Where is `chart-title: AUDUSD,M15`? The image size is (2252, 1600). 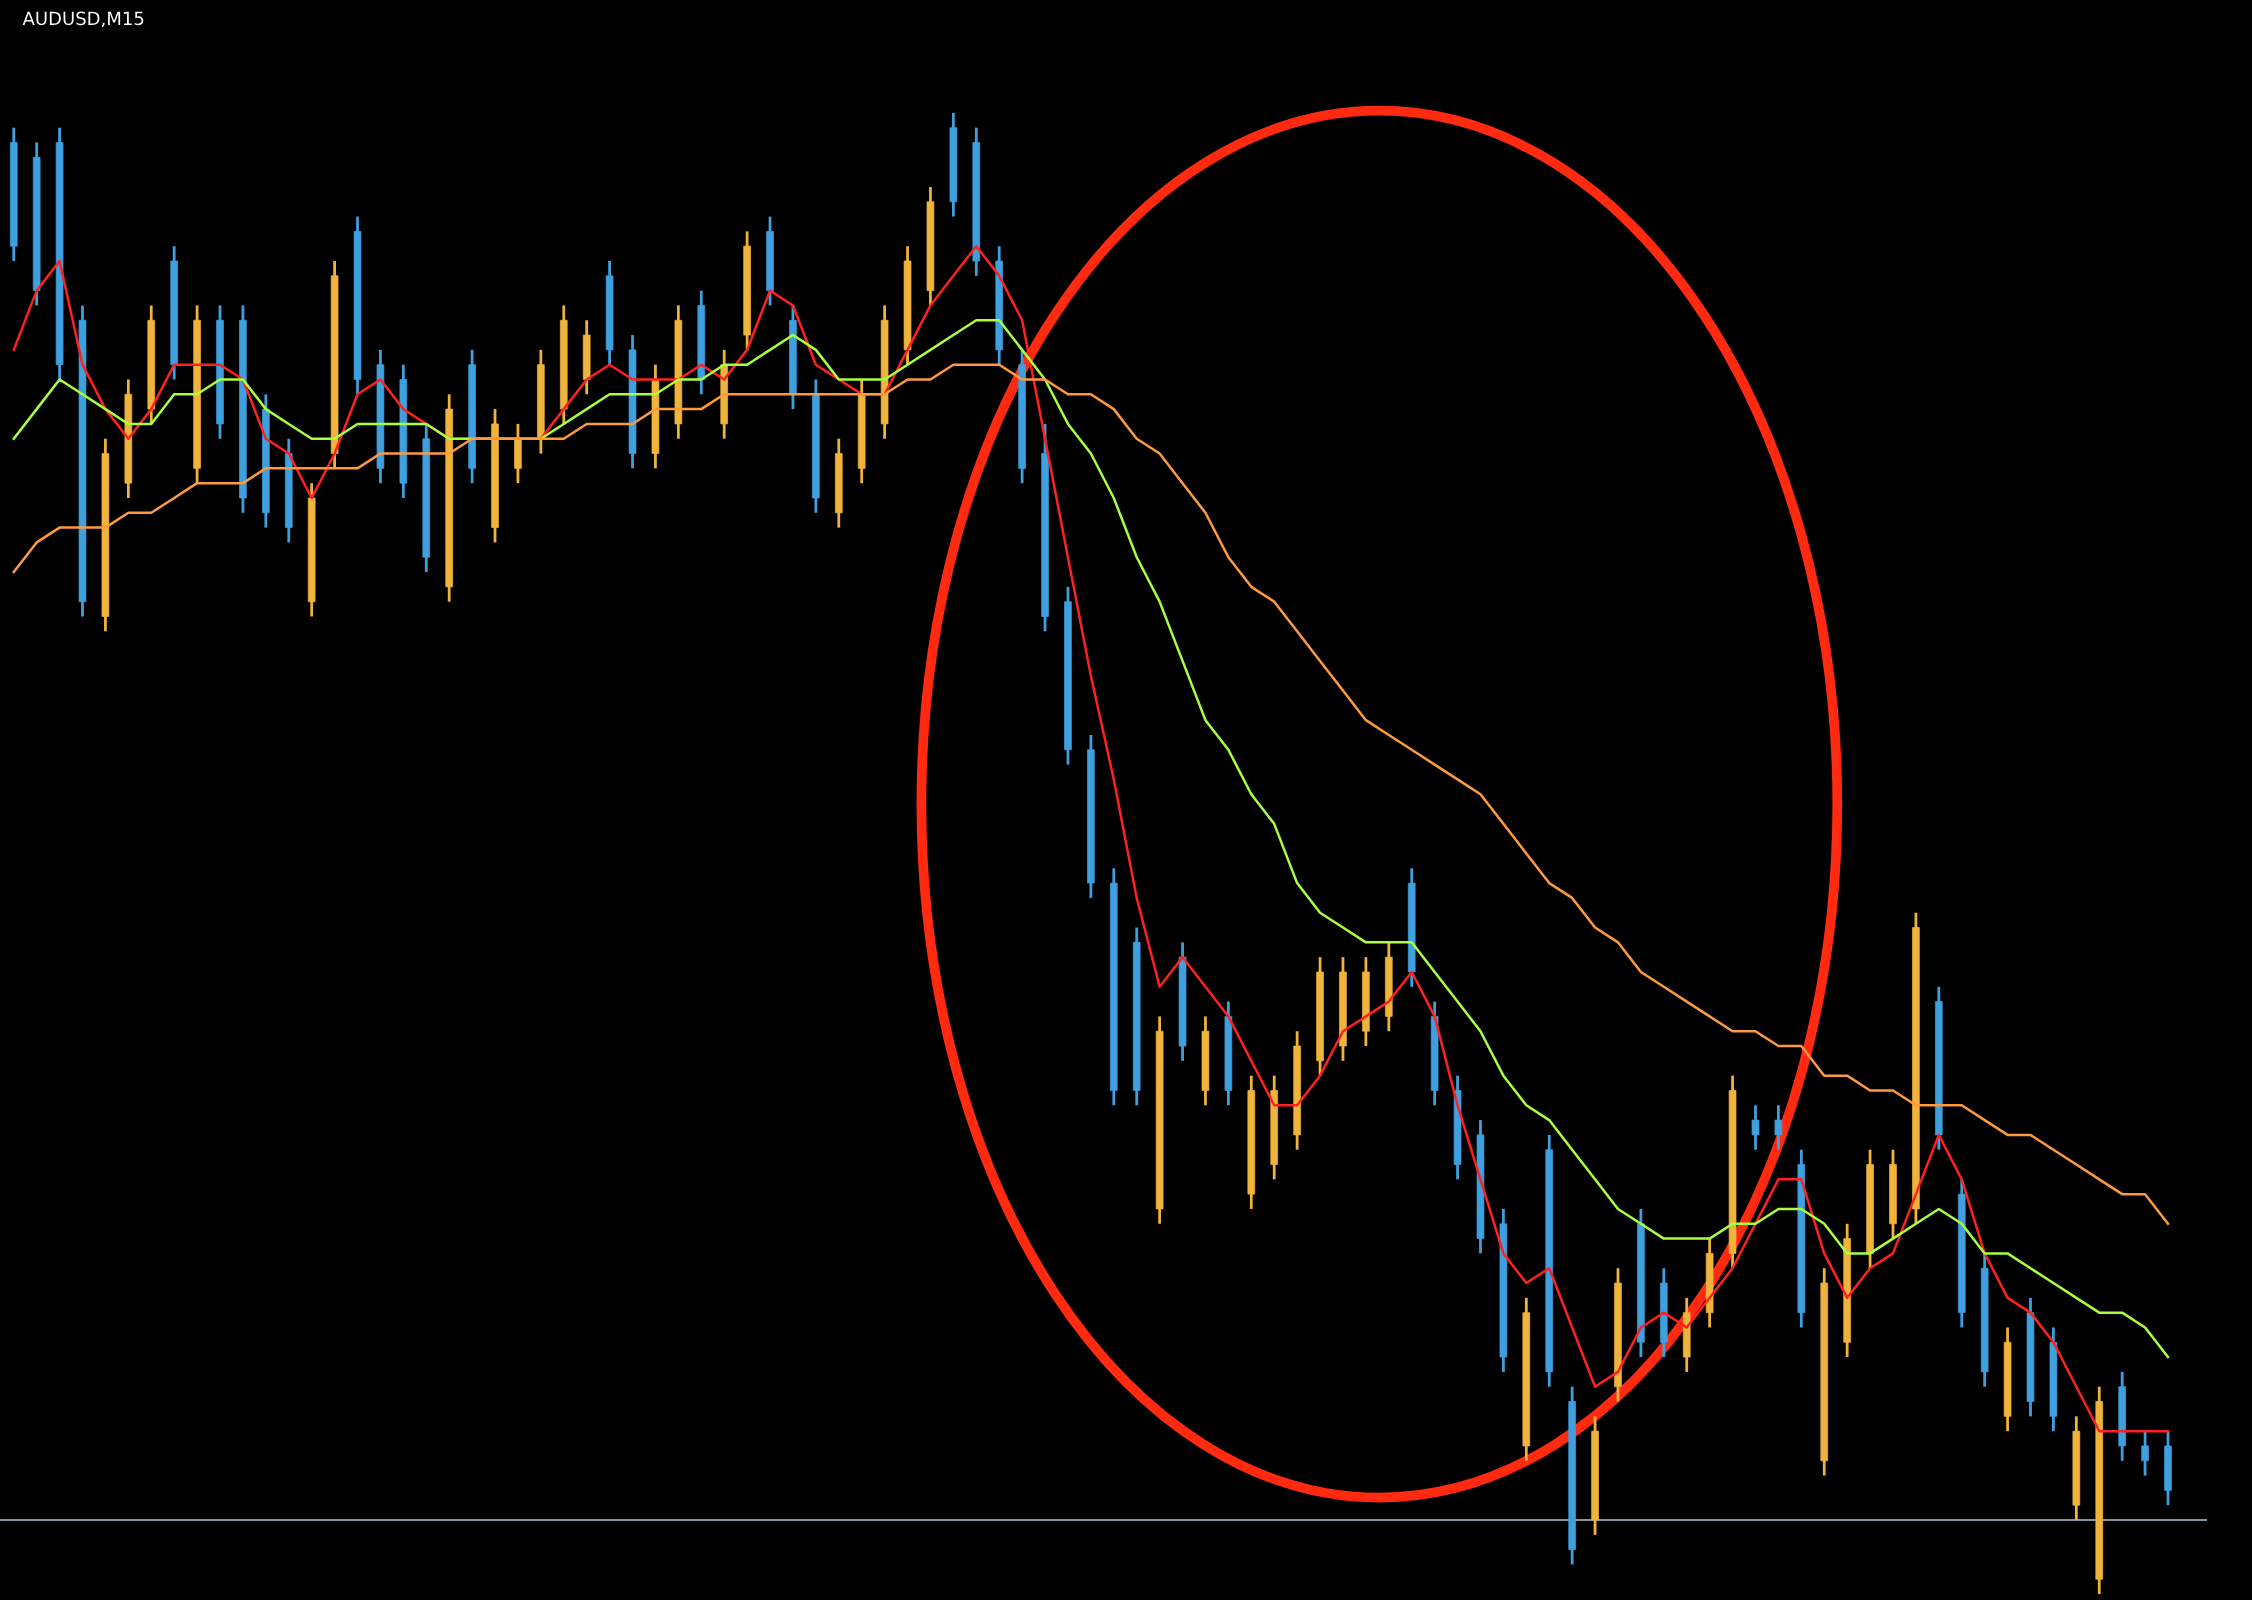 chart-title: AUDUSD,M15 is located at coordinates (83, 19).